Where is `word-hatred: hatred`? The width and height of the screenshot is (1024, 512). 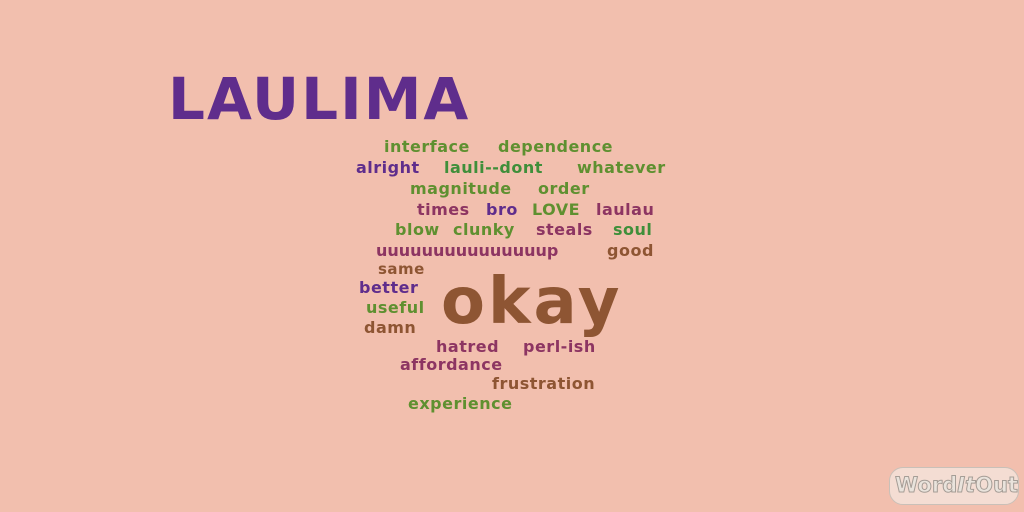 word-hatred: hatred is located at coordinates (468, 346).